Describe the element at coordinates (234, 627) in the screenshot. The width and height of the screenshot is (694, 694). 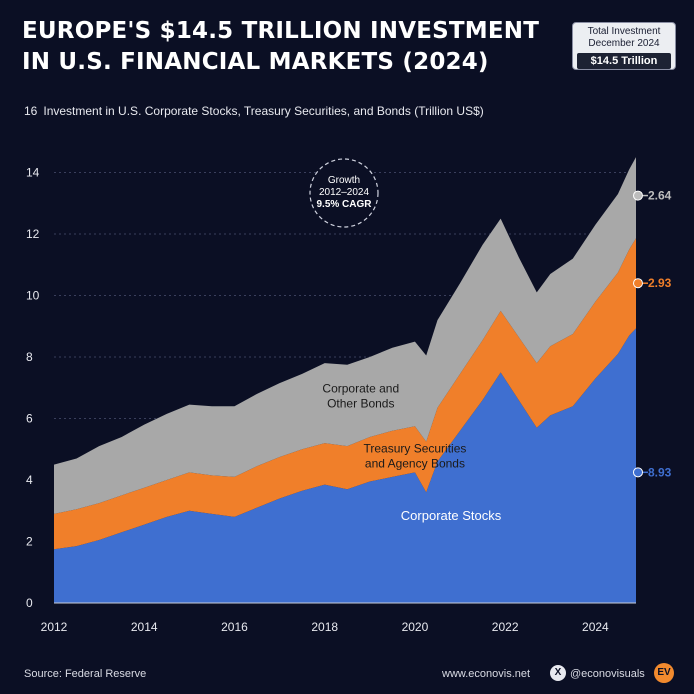
I see `x-tick-label: 2016` at that location.